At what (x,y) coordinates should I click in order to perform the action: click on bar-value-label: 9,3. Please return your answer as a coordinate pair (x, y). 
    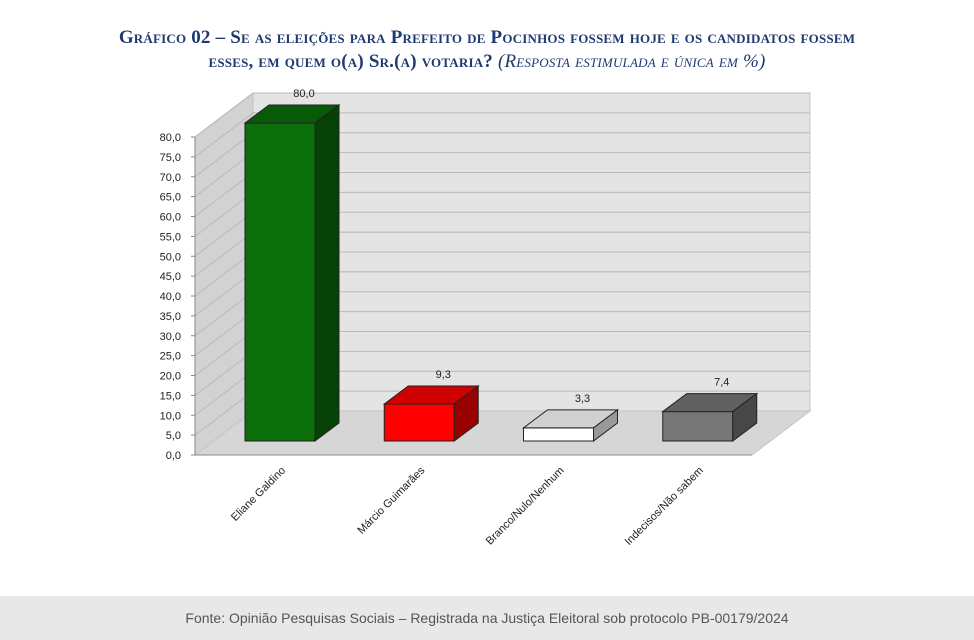
    Looking at the image, I should click on (443, 375).